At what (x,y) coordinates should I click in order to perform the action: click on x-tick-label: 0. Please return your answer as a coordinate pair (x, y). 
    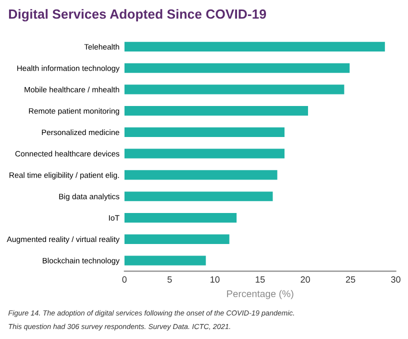
    Looking at the image, I should click on (124, 279).